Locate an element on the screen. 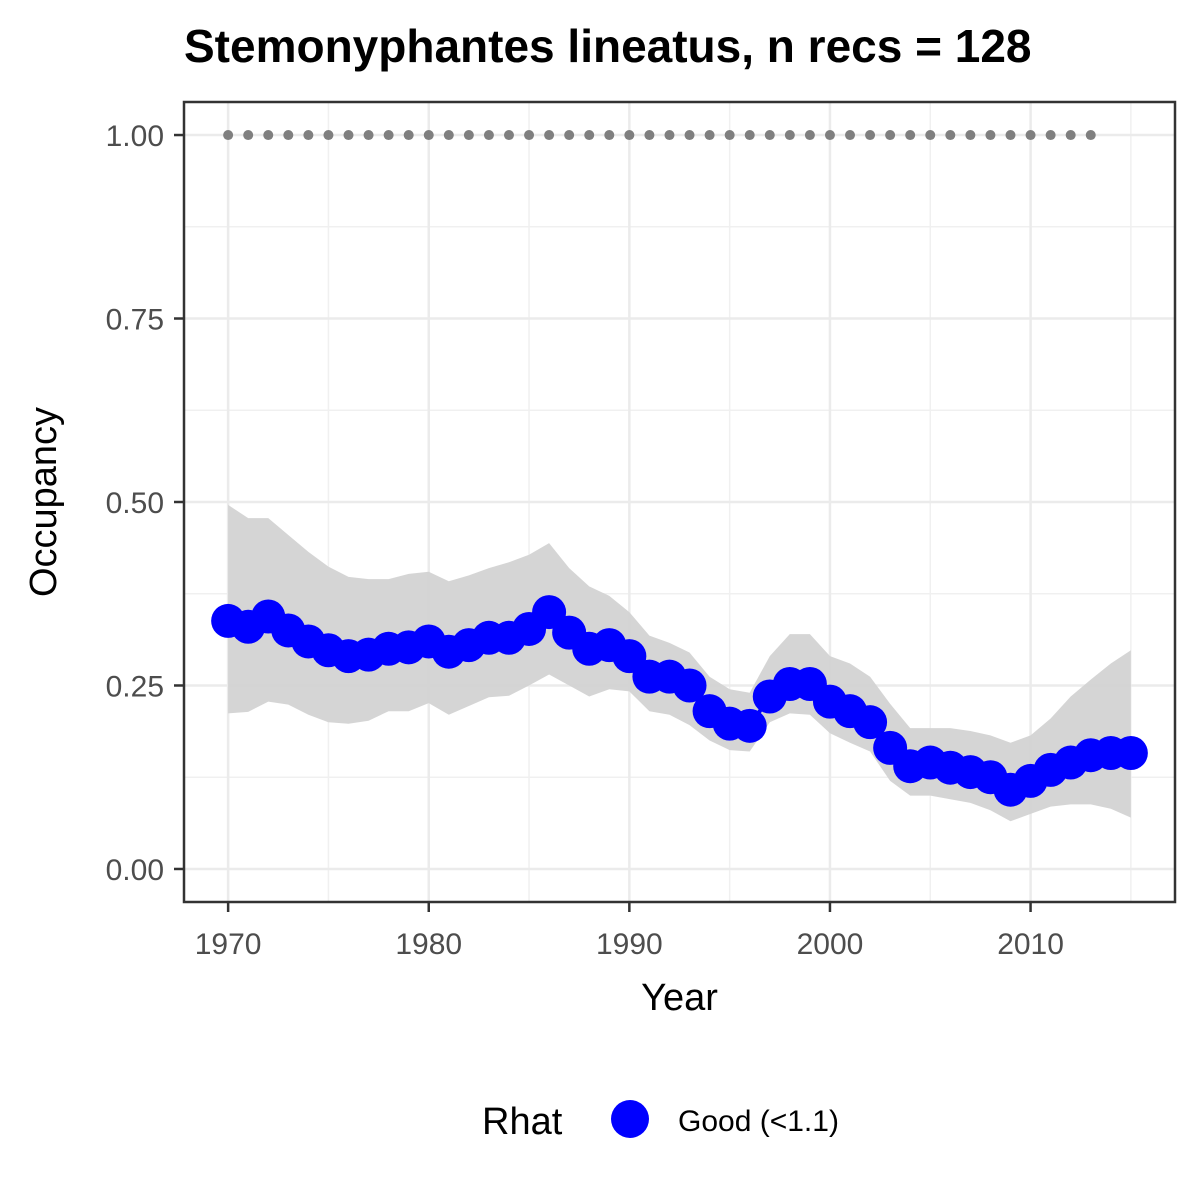  y-axis-title: Occupancy is located at coordinates (44, 502).